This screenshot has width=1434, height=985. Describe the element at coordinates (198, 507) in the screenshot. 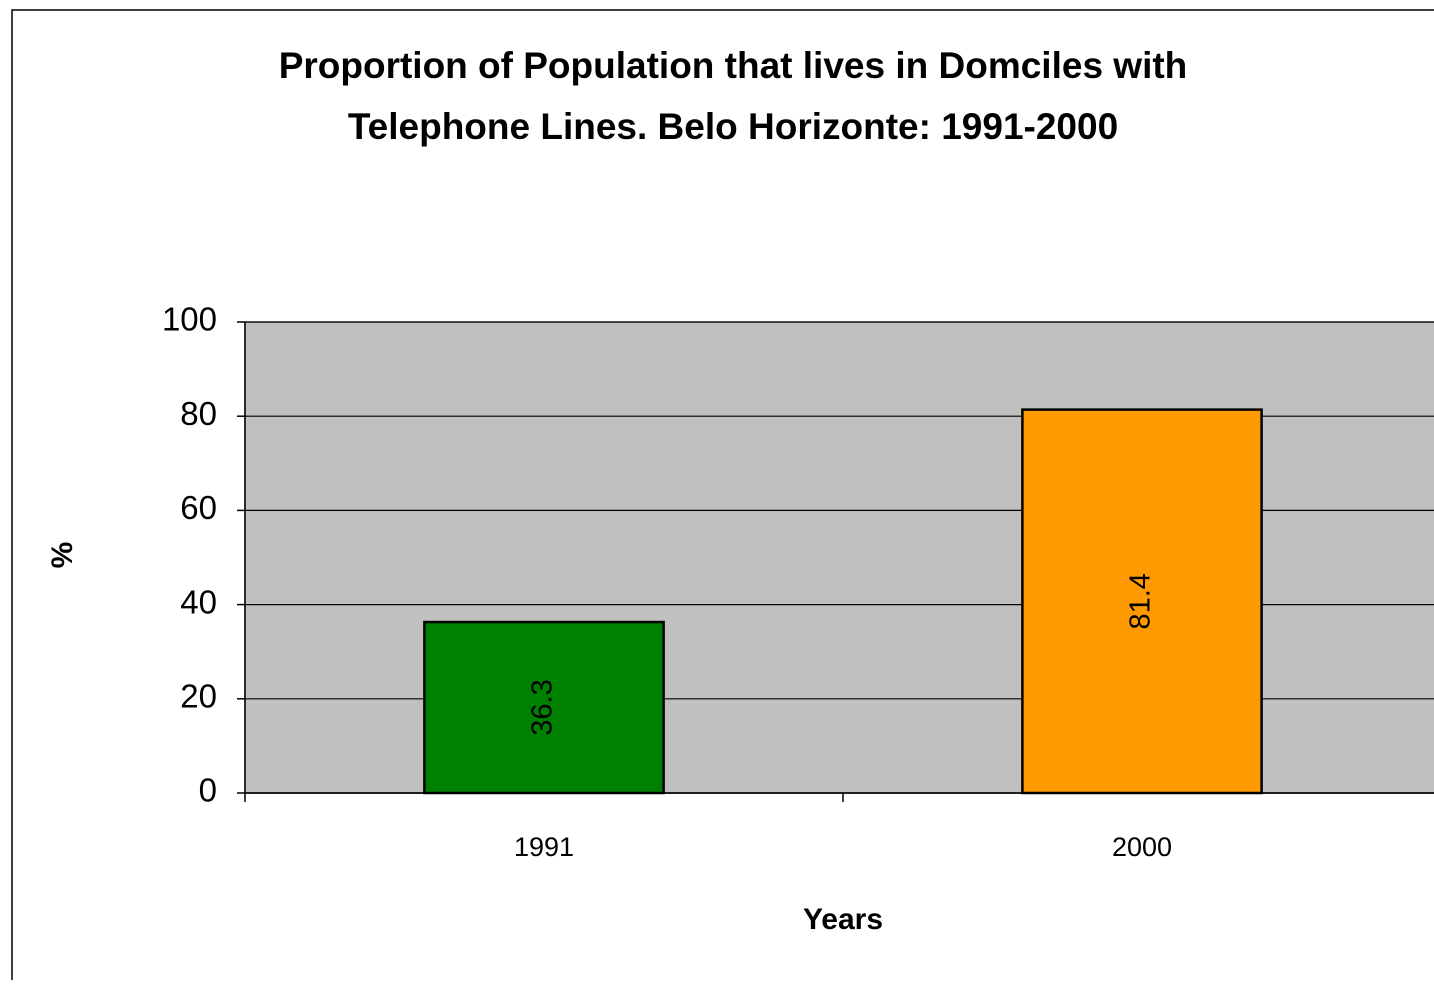

I see `y-tick-label: 60` at that location.